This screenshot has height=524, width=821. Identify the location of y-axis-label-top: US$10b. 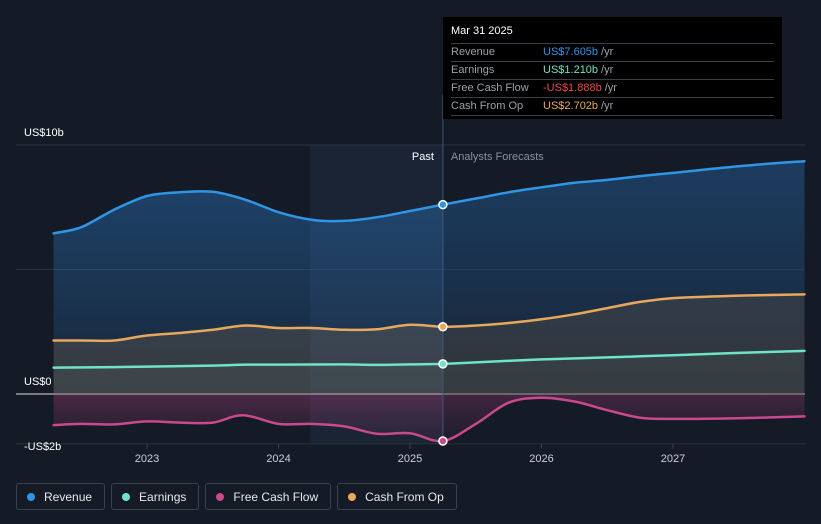
(44, 133).